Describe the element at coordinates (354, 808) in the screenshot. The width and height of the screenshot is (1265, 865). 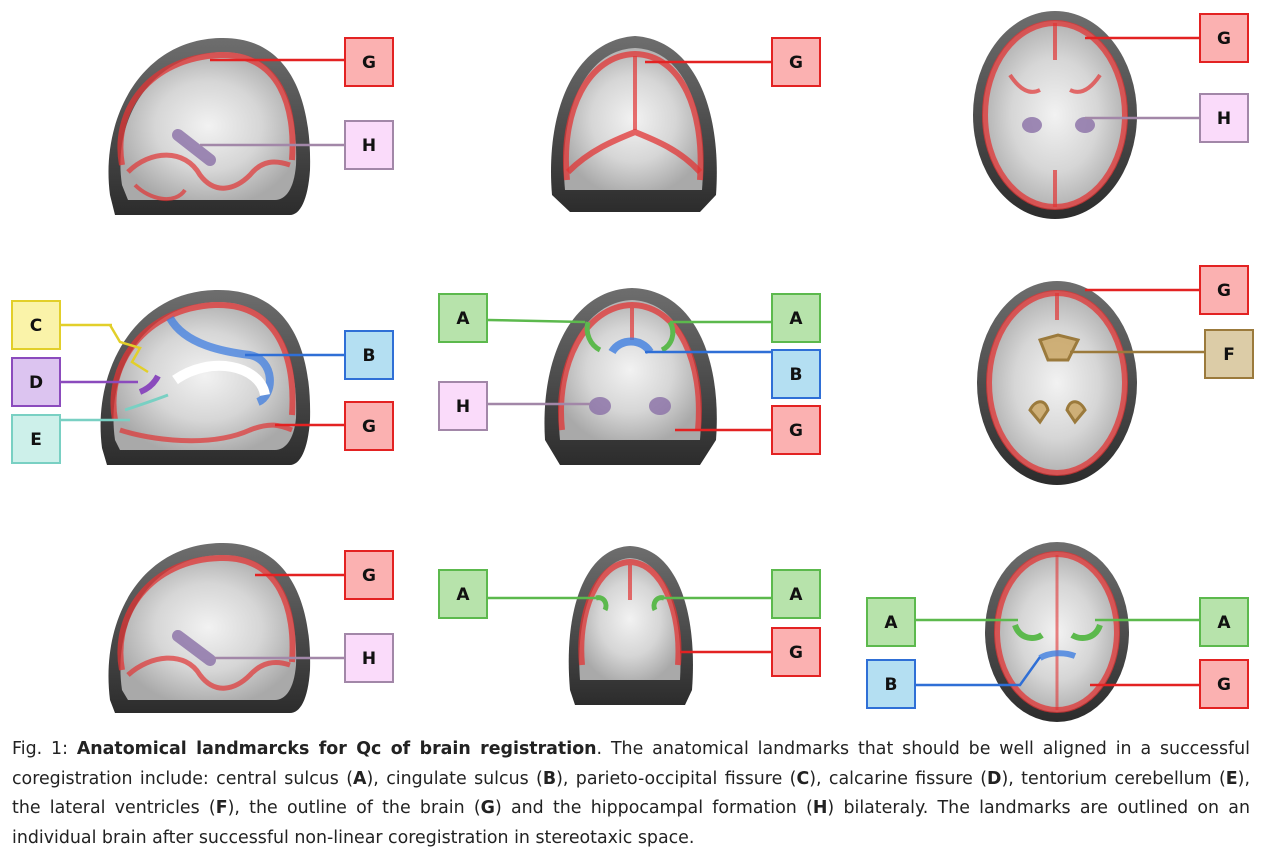
I see `caption-text: ), the outline of the brain (` at that location.